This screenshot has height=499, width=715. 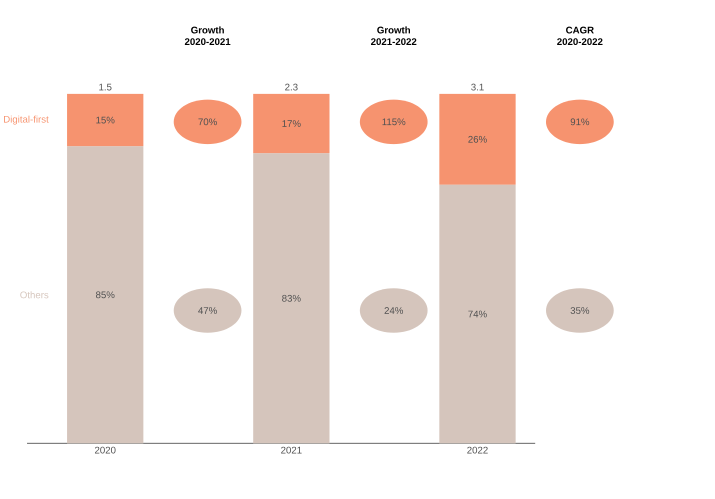 What do you see at coordinates (394, 122) in the screenshot?
I see `annotation: 115%` at bounding box center [394, 122].